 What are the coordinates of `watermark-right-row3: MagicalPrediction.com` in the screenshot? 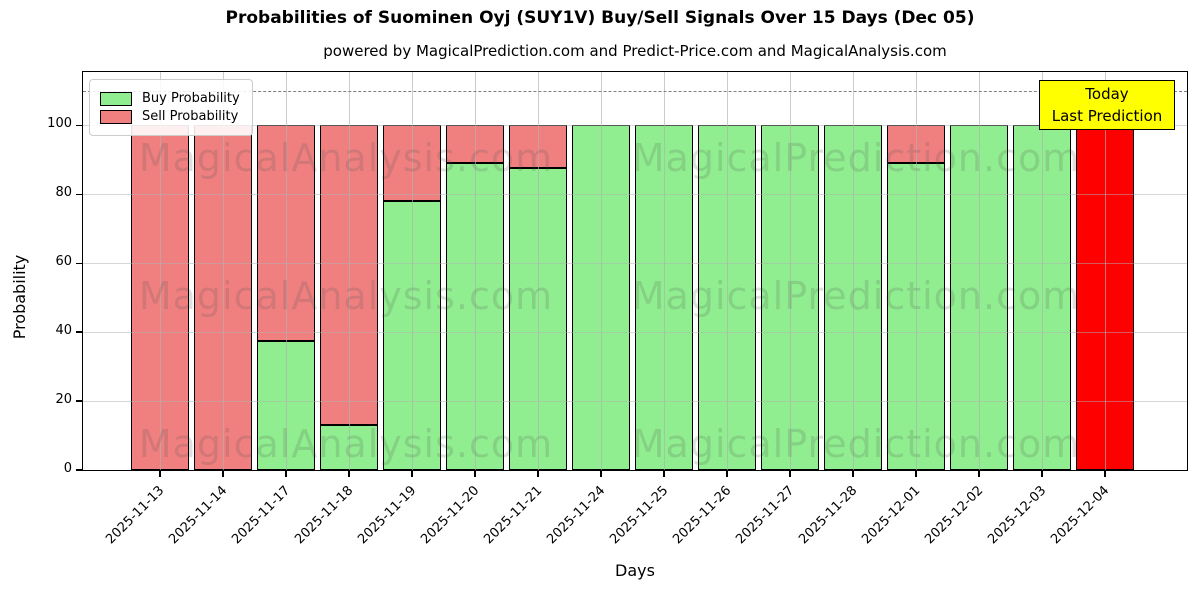 It's located at (856, 444).